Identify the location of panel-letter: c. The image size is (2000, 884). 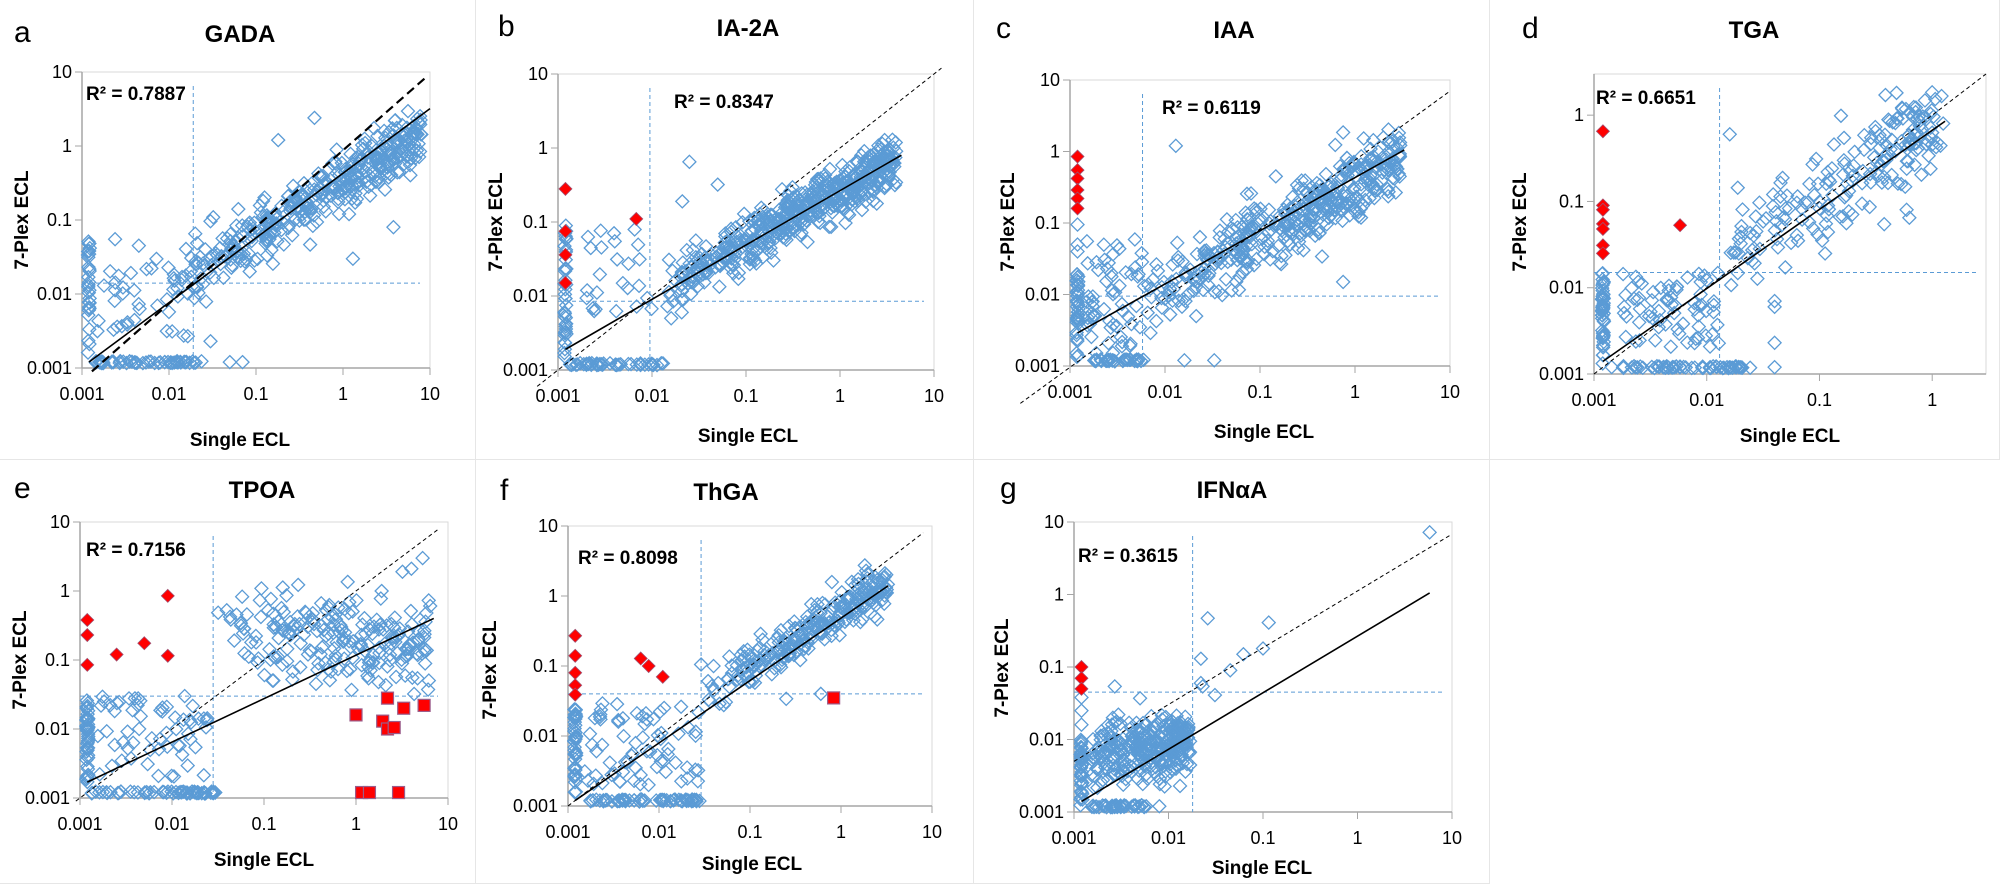
(1003, 28).